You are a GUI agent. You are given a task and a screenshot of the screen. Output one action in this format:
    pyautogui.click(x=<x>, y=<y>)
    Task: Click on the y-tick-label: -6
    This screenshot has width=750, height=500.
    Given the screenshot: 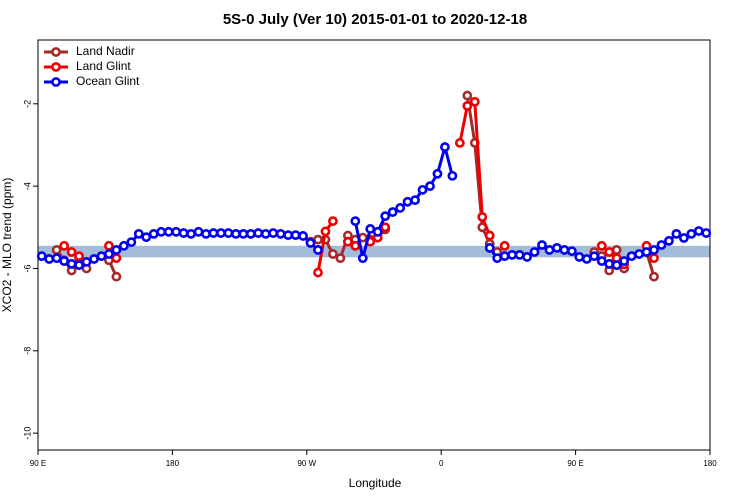 What is the action you would take?
    pyautogui.click(x=27, y=268)
    